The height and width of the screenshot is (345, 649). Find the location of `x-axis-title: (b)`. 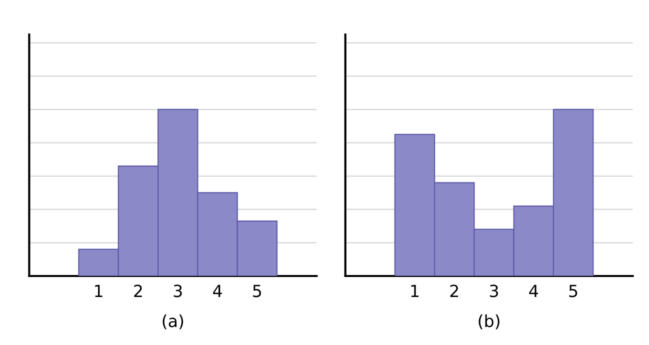

x-axis-title: (b) is located at coordinates (489, 322).